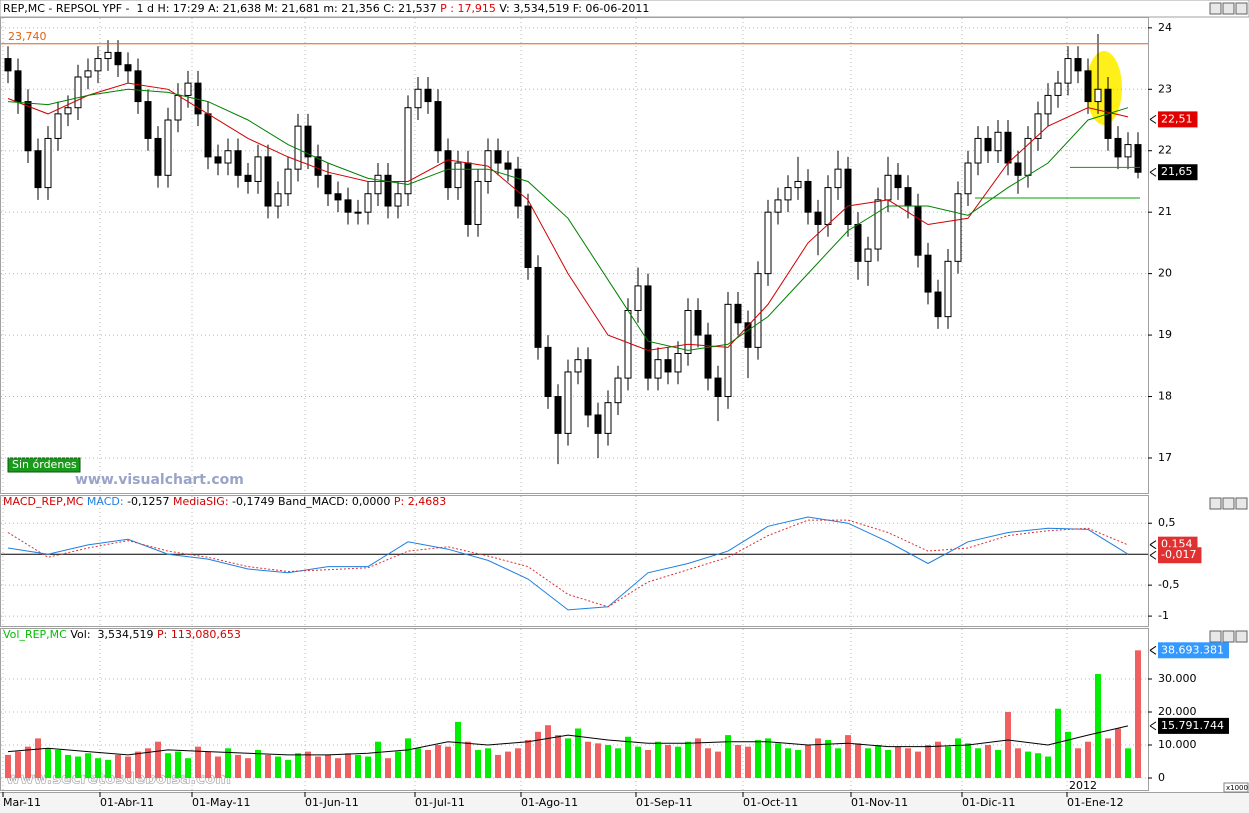 Image resolution: width=1249 pixels, height=813 pixels. I want to click on header-segment: P: 2,4683, so click(420, 501).